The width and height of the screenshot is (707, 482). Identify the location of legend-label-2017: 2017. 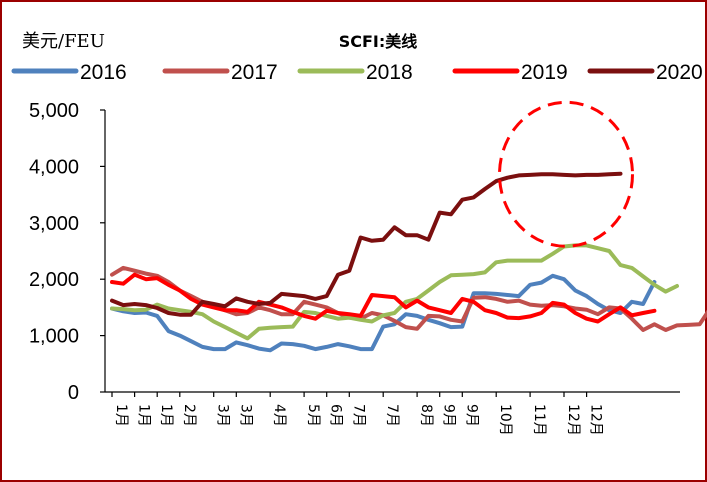
(254, 72).